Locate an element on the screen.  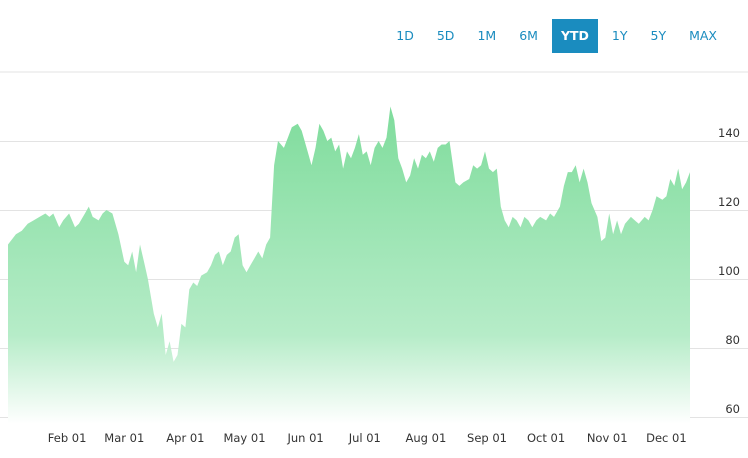
range-selector: 1D 5D 1M 6M YTD 1Y 5Y MAX is located at coordinates (554, 36).